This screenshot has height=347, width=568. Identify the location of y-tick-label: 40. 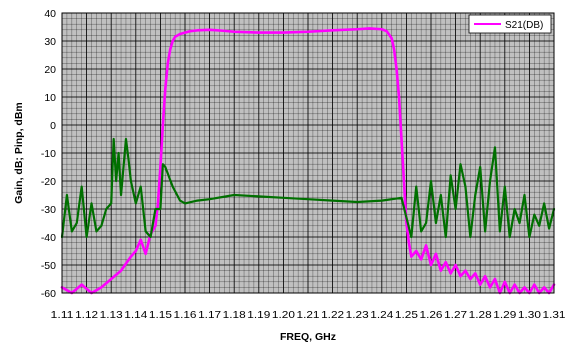
(50, 14).